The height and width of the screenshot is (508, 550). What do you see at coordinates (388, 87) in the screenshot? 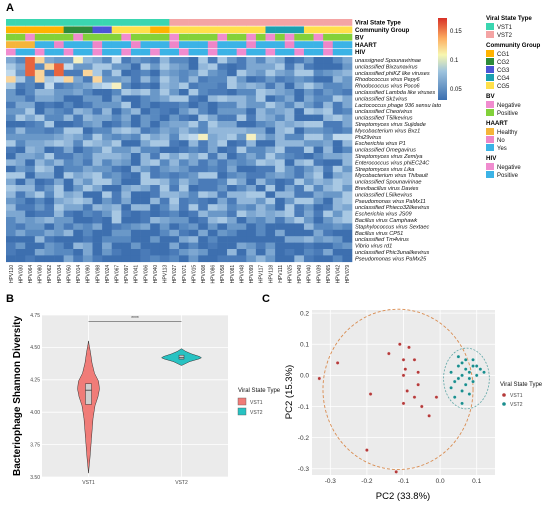
I see `heatmap-row-label: Rhodococcus virus Poco6` at bounding box center [388, 87].